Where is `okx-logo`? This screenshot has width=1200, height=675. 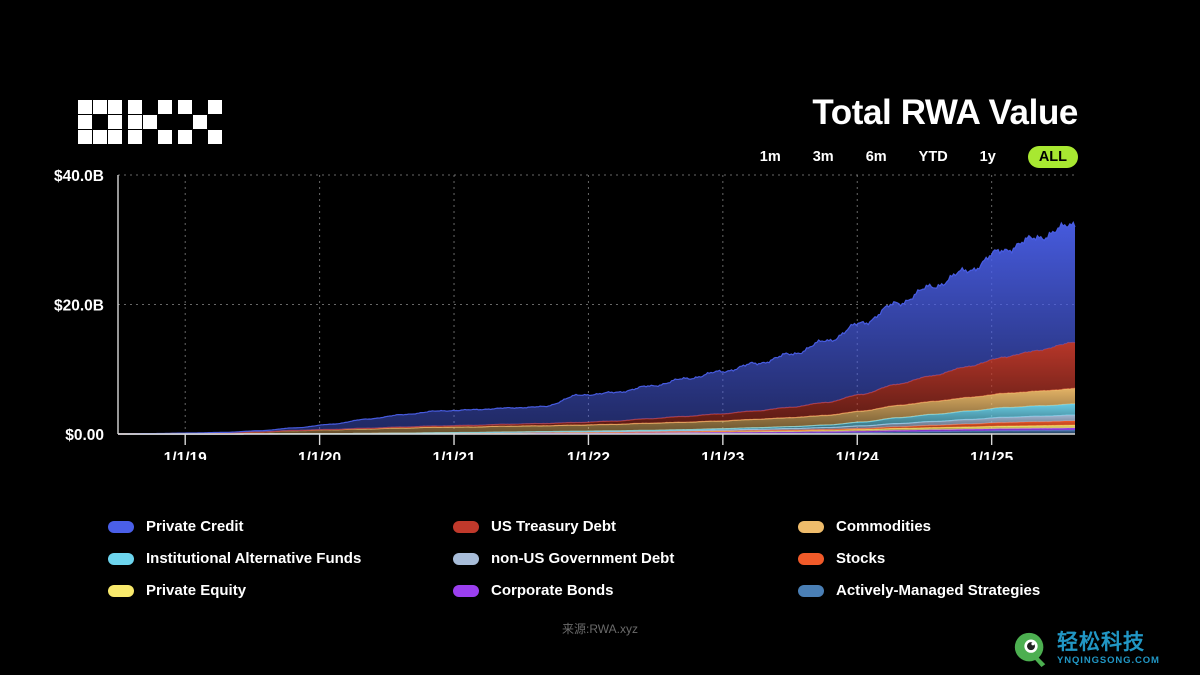
okx-logo is located at coordinates (150, 122).